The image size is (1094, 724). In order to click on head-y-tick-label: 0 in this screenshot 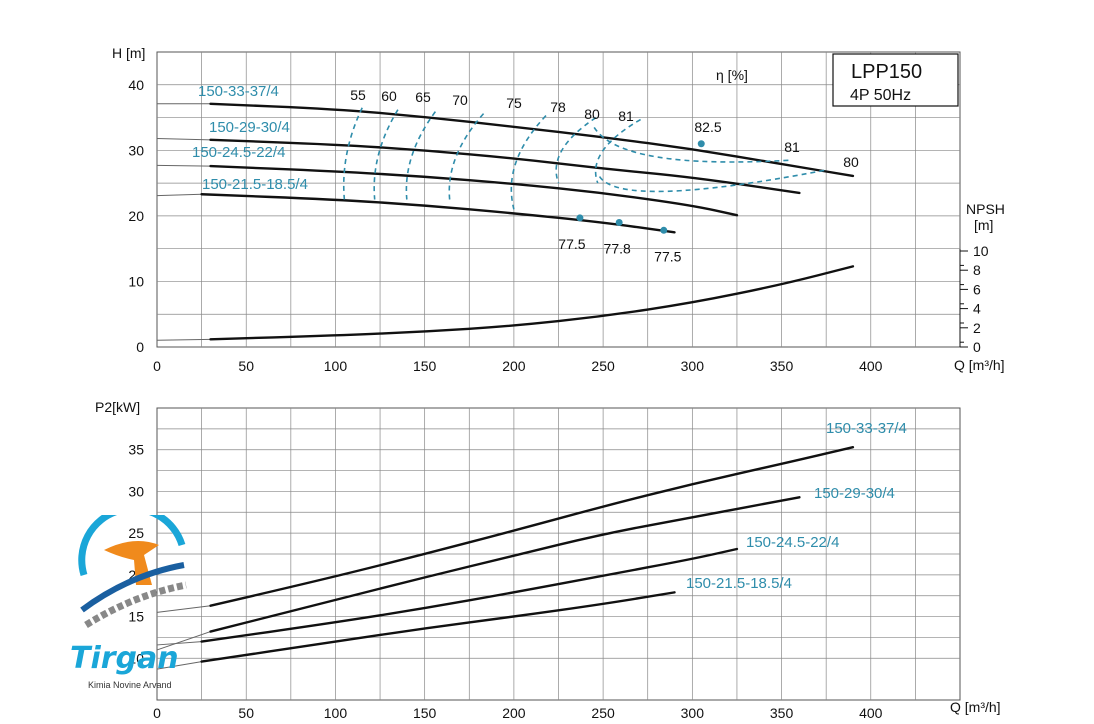, I will do `click(140, 347)`.